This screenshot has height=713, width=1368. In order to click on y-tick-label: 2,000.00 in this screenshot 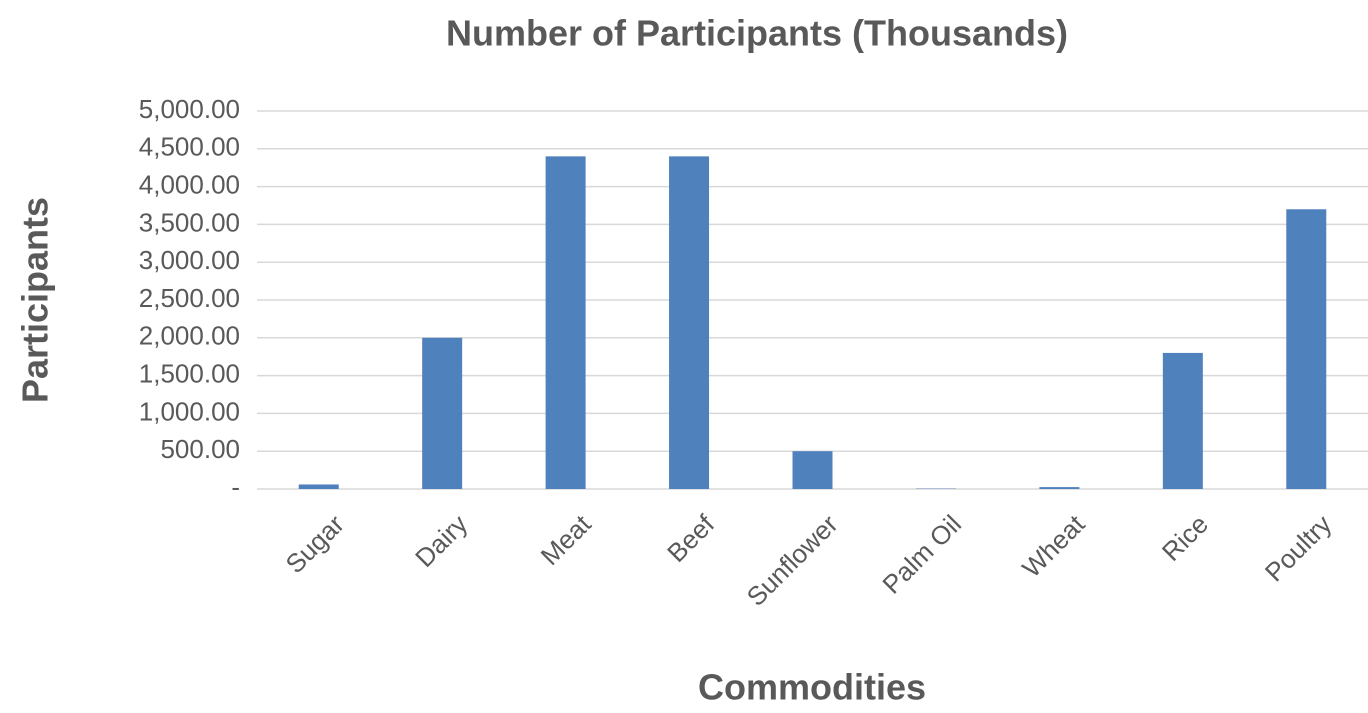, I will do `click(189, 336)`.